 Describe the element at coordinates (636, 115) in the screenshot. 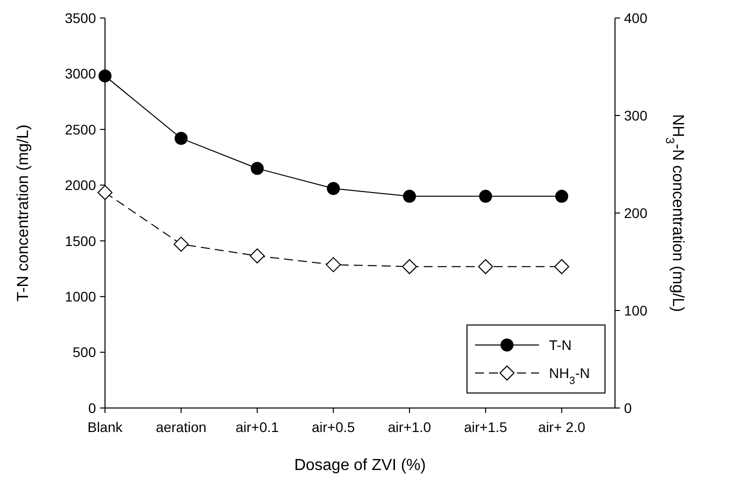

I see `y2-tick-label: 300` at that location.